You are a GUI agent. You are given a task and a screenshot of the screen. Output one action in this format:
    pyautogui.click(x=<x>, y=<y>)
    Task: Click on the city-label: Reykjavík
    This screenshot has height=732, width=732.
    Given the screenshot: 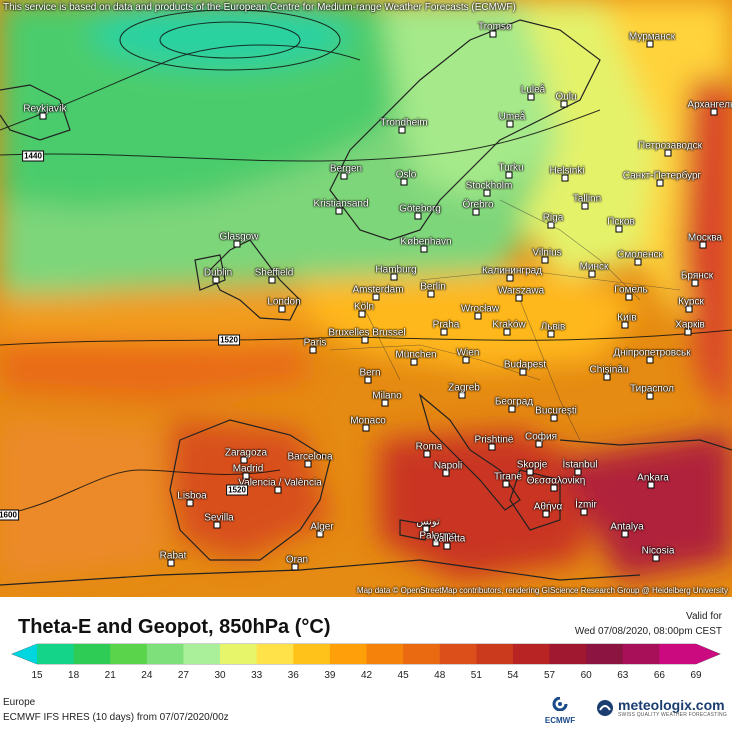 What is the action you would take?
    pyautogui.click(x=45, y=109)
    